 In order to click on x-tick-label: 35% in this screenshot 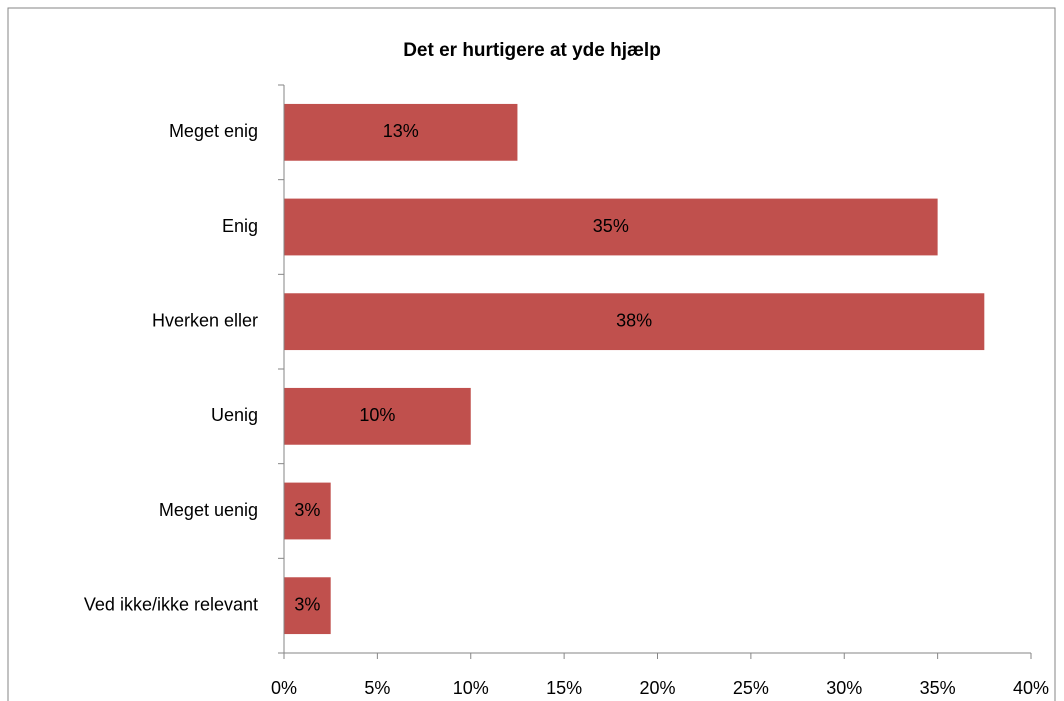, I will do `click(938, 688)`.